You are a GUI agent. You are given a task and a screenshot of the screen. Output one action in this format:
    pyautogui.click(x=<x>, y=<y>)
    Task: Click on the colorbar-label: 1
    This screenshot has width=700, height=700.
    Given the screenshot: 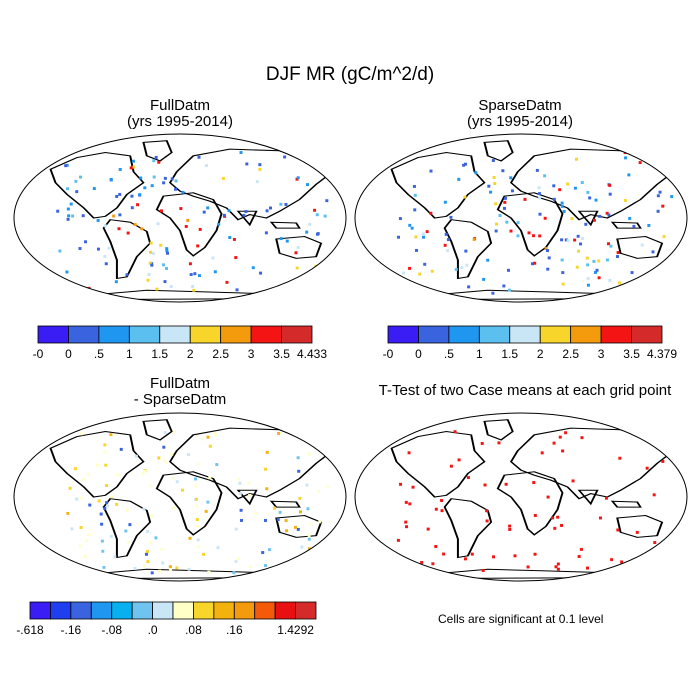 What is the action you would take?
    pyautogui.click(x=479, y=354)
    